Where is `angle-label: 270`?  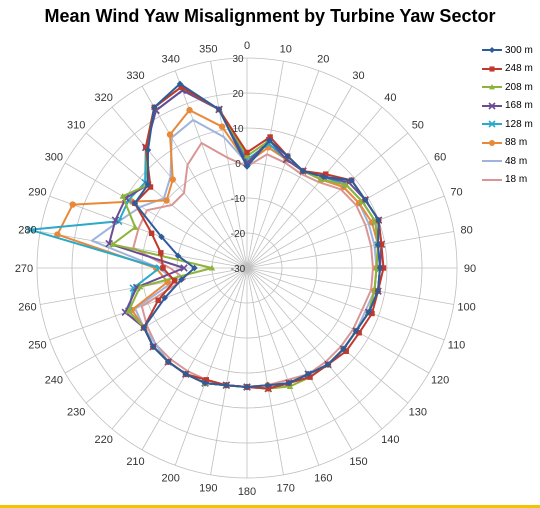
angle-label: 270 is located at coordinates (24, 269).